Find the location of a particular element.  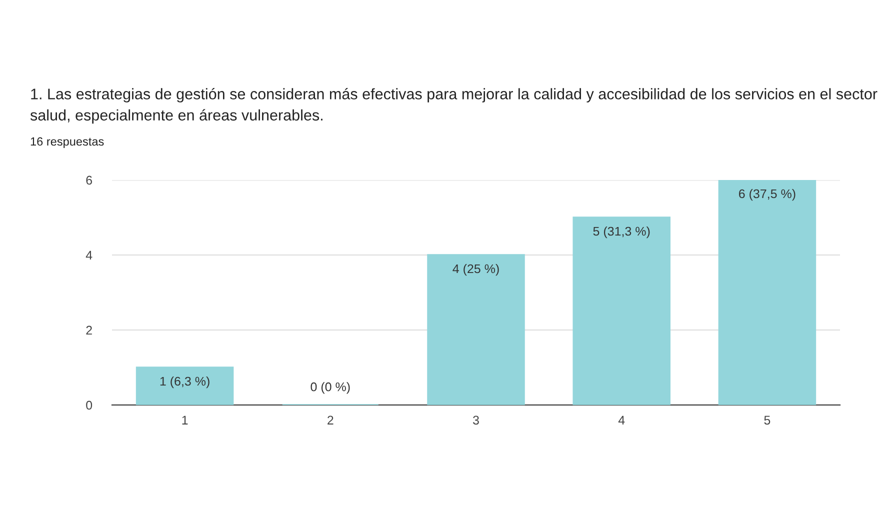

data-label: 6 (37,5 %) is located at coordinates (767, 195).